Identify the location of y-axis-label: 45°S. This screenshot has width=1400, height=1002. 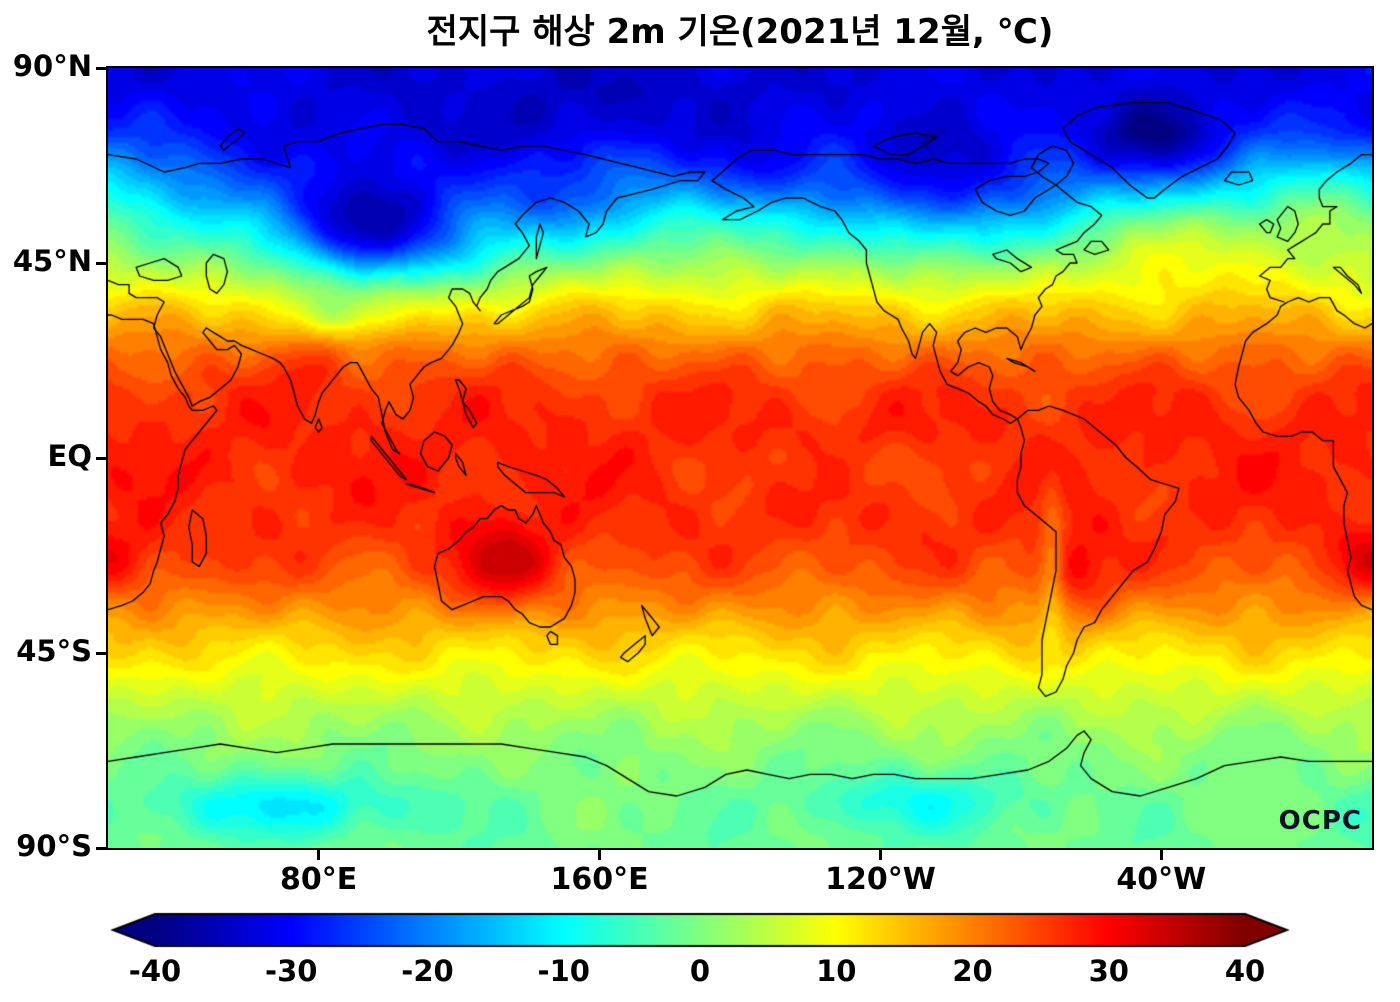
(54, 651).